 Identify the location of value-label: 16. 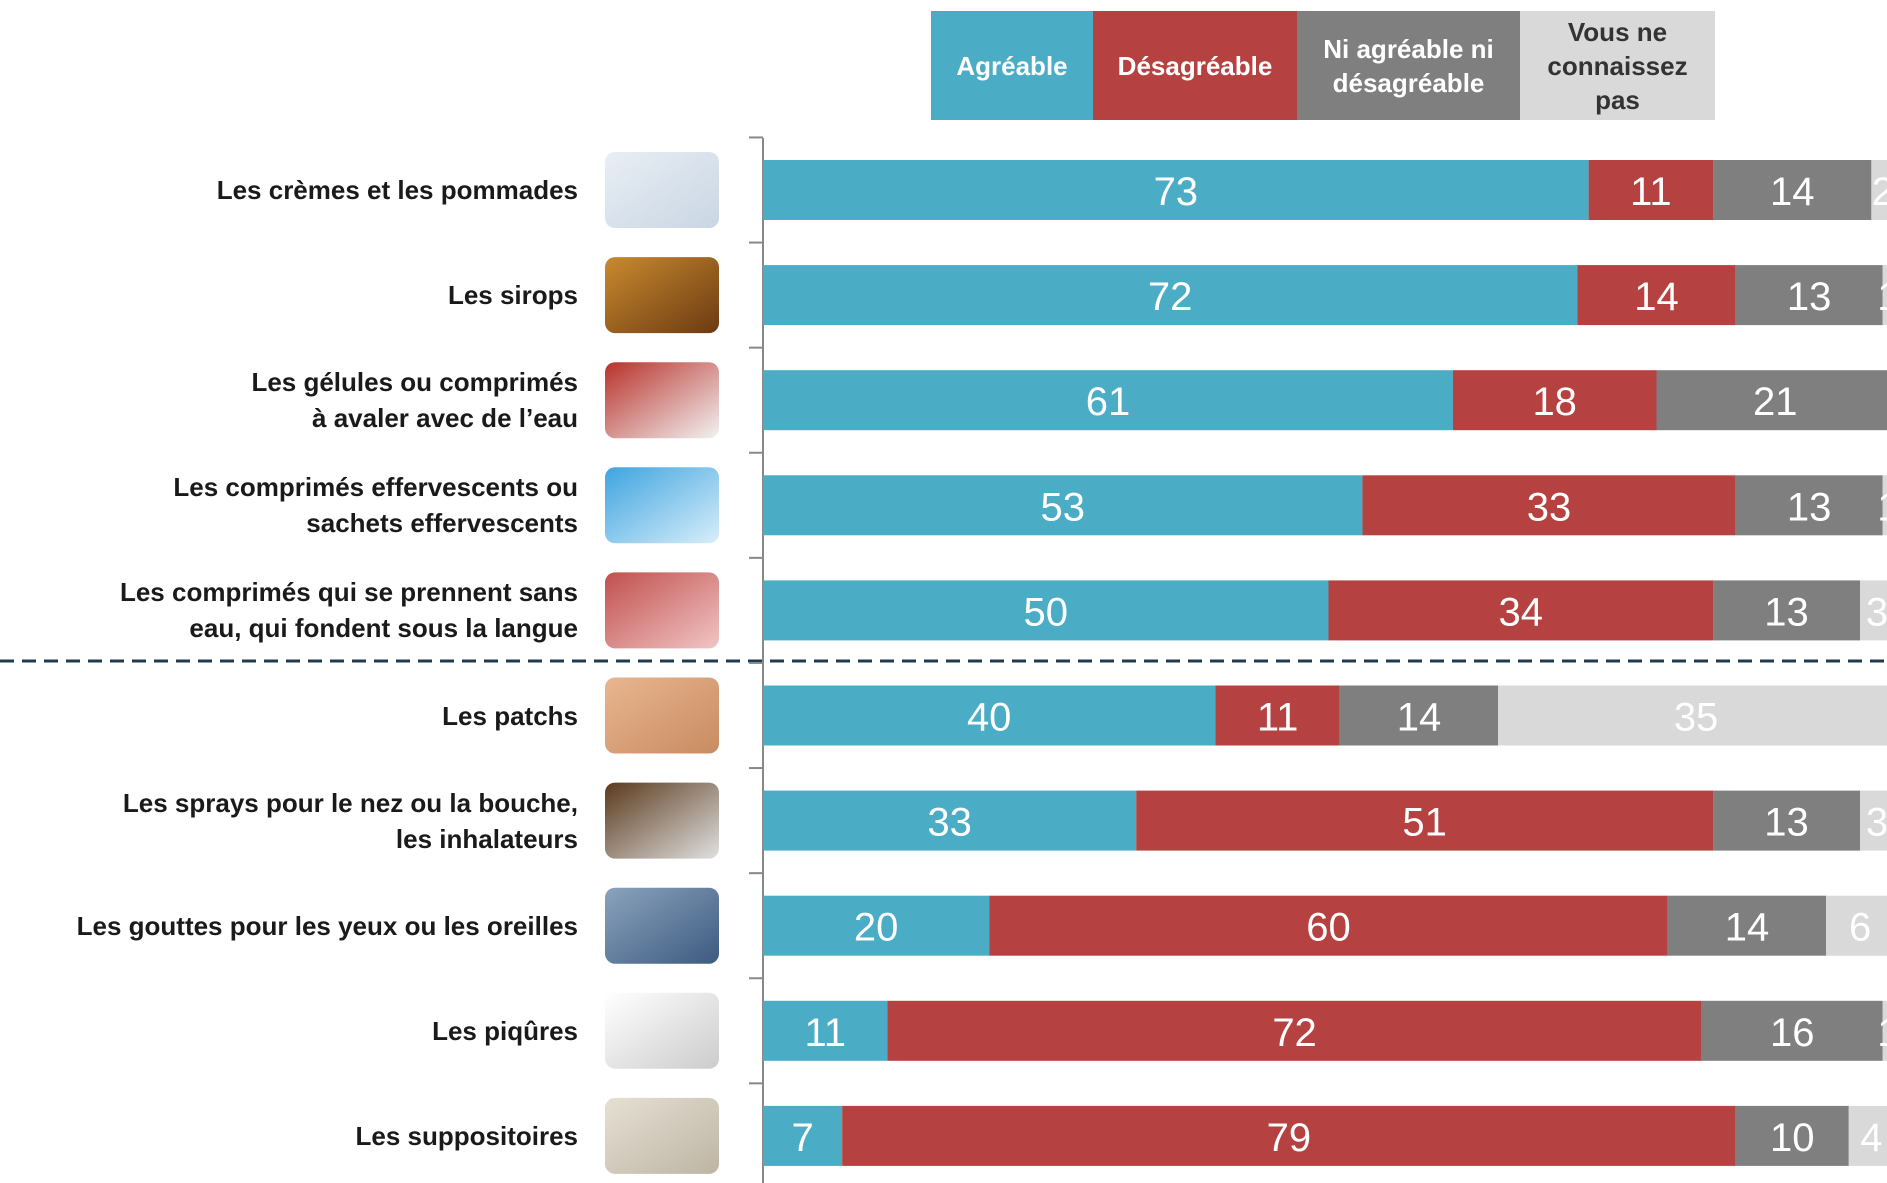
(1792, 1033).